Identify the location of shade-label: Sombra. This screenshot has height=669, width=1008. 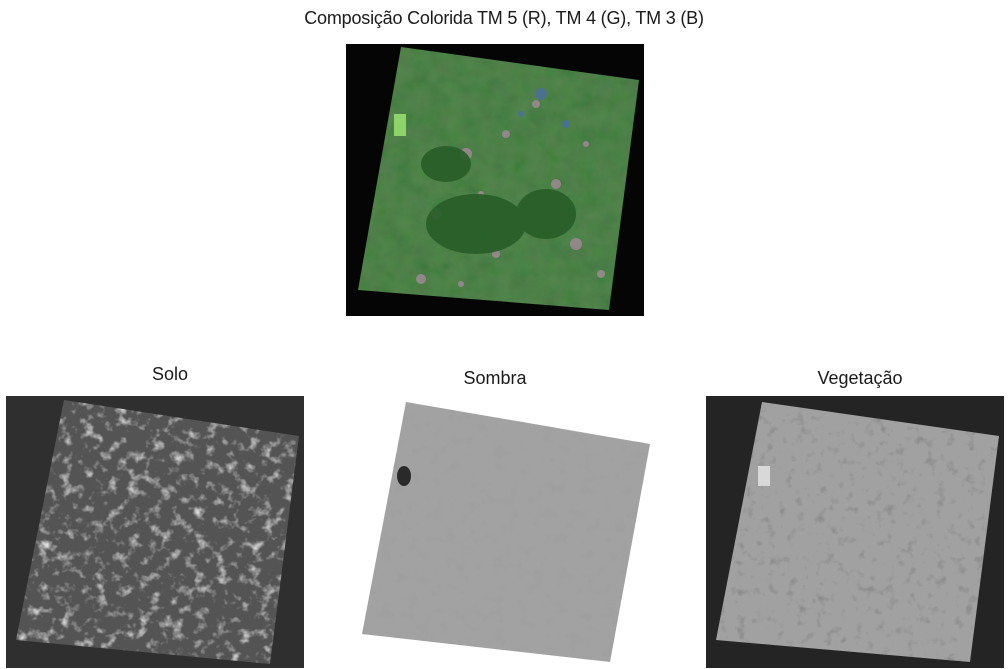
(495, 378).